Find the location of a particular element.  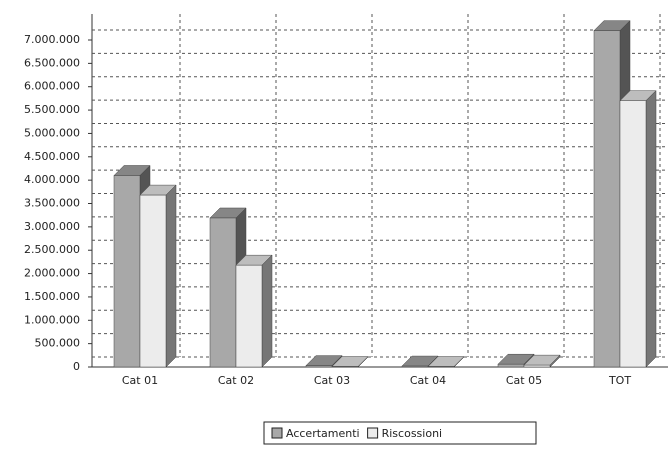

y-tick-label: 3.500.000 is located at coordinates (52, 203).